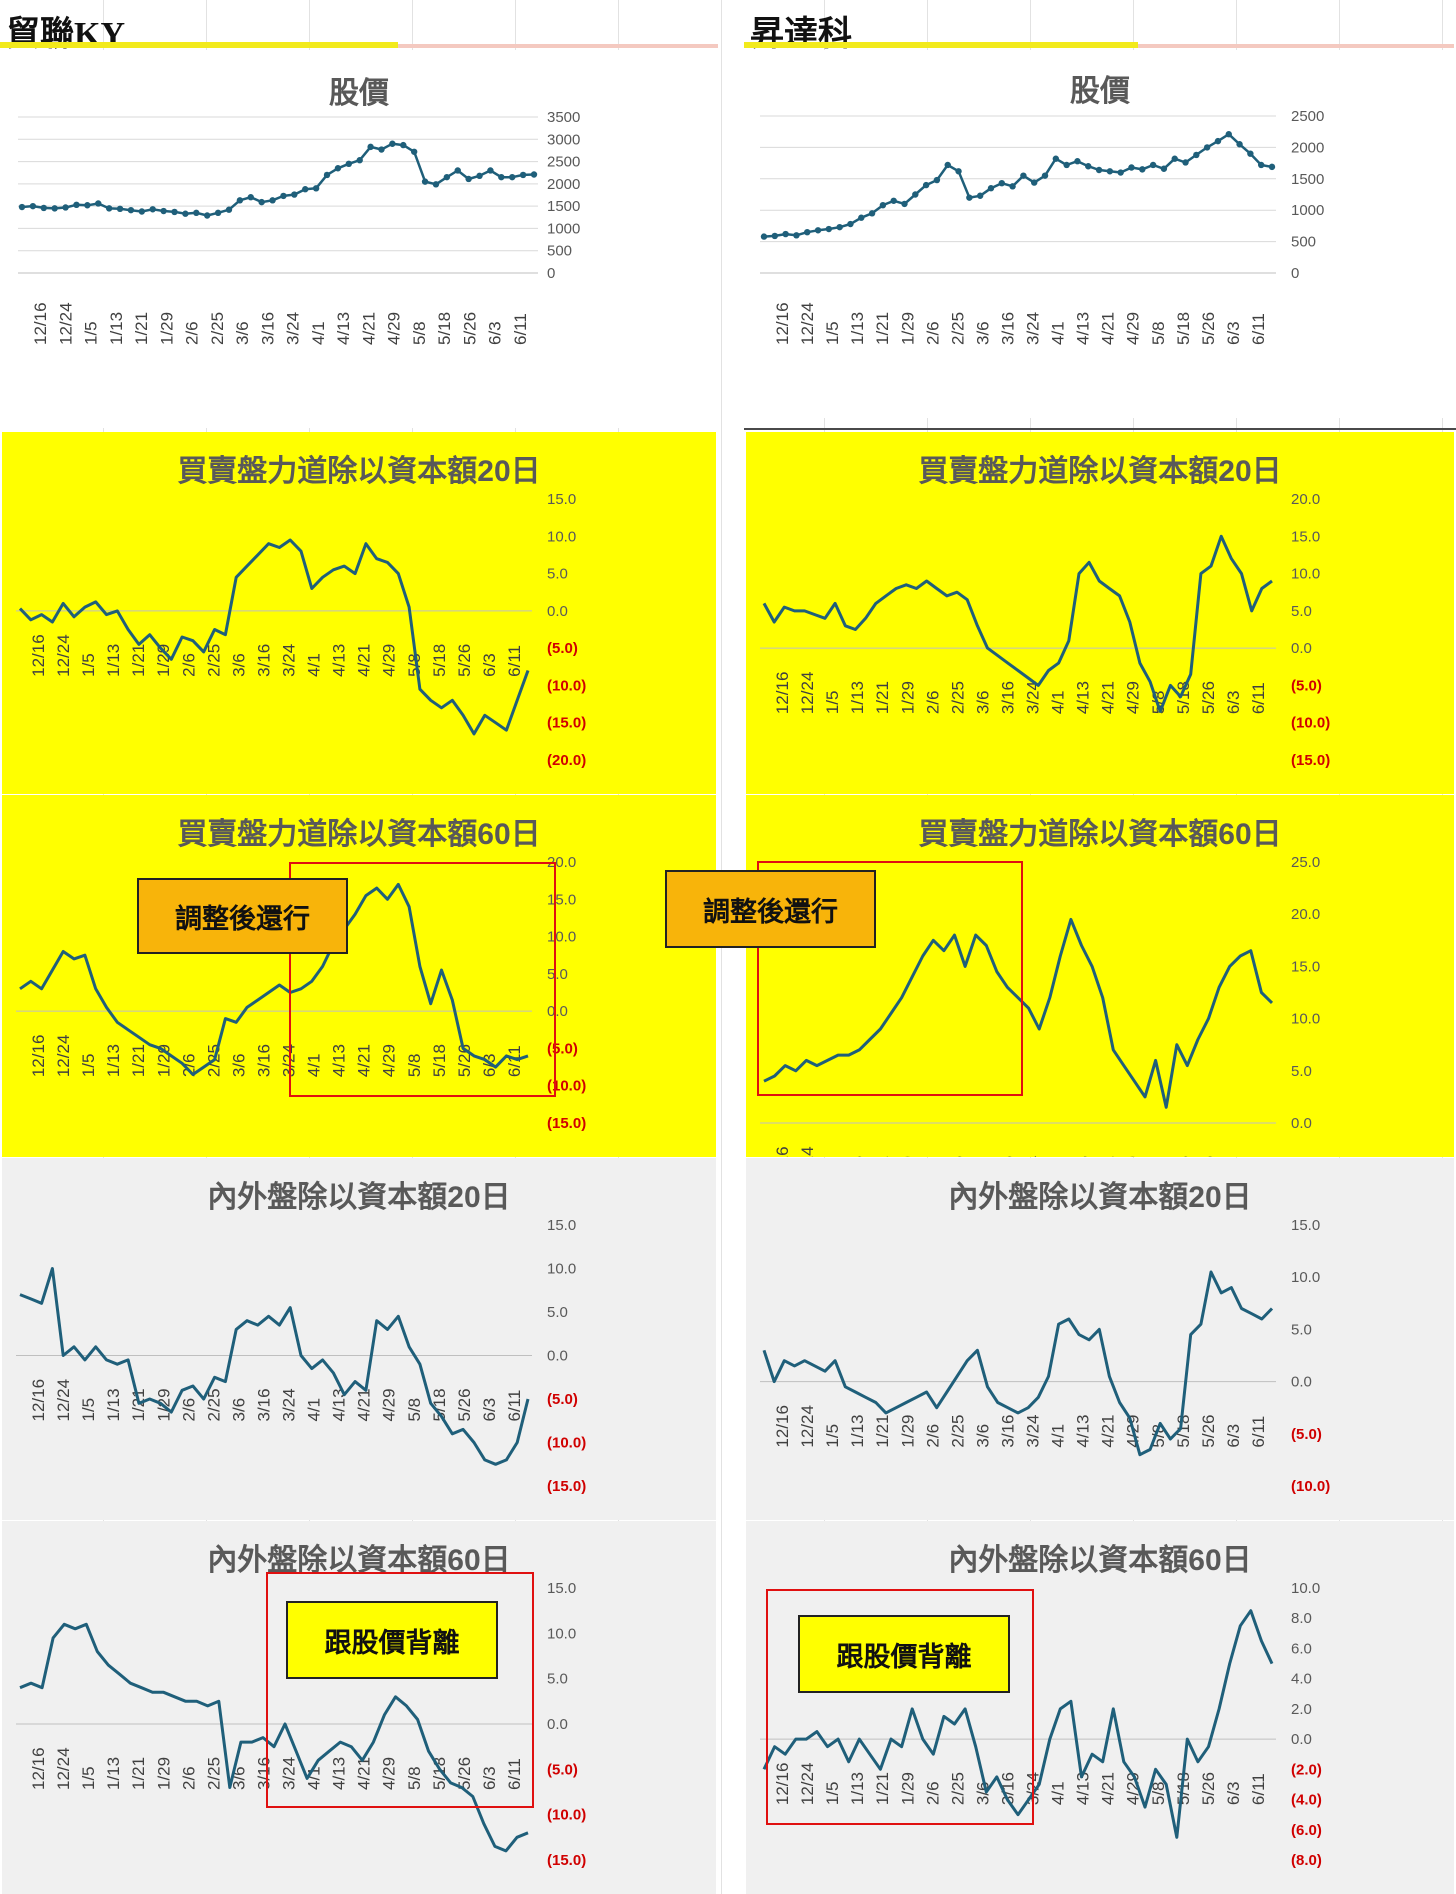  Describe the element at coordinates (359, 93) in the screenshot. I see `chart-title: 股價` at that location.